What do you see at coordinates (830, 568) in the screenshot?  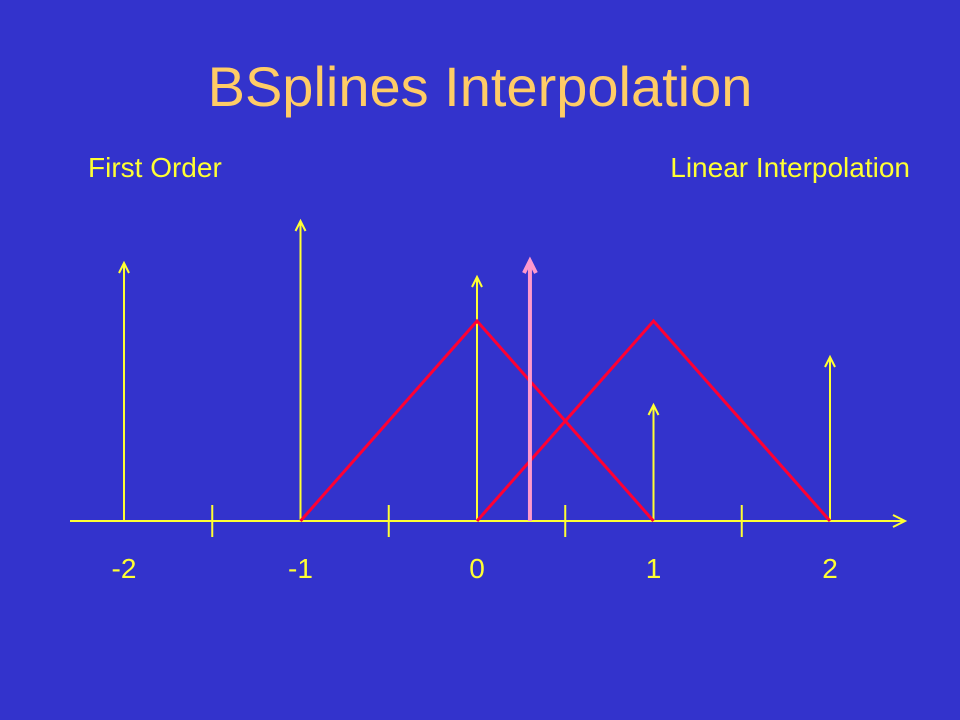 I see `tick-label: 2` at bounding box center [830, 568].